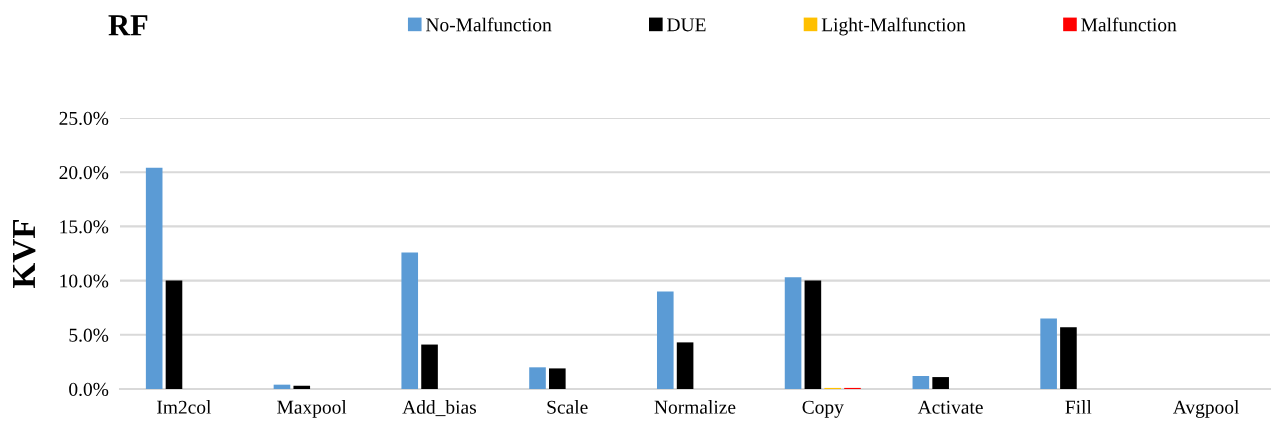 This screenshot has height=430, width=1278. What do you see at coordinates (950, 407) in the screenshot?
I see `x-tick-label: Activate` at bounding box center [950, 407].